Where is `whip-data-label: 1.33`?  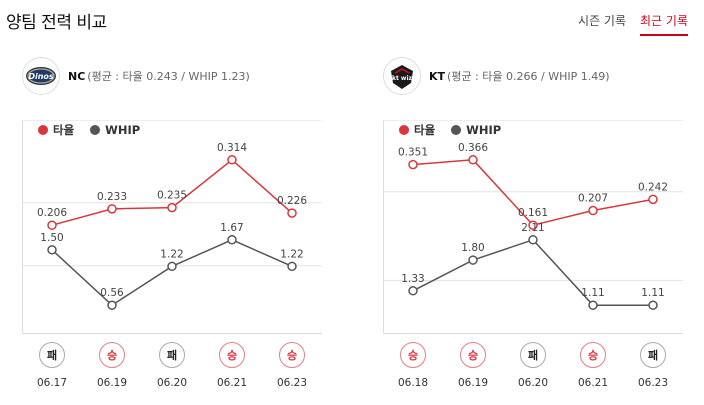
whip-data-label: 1.33 is located at coordinates (412, 279).